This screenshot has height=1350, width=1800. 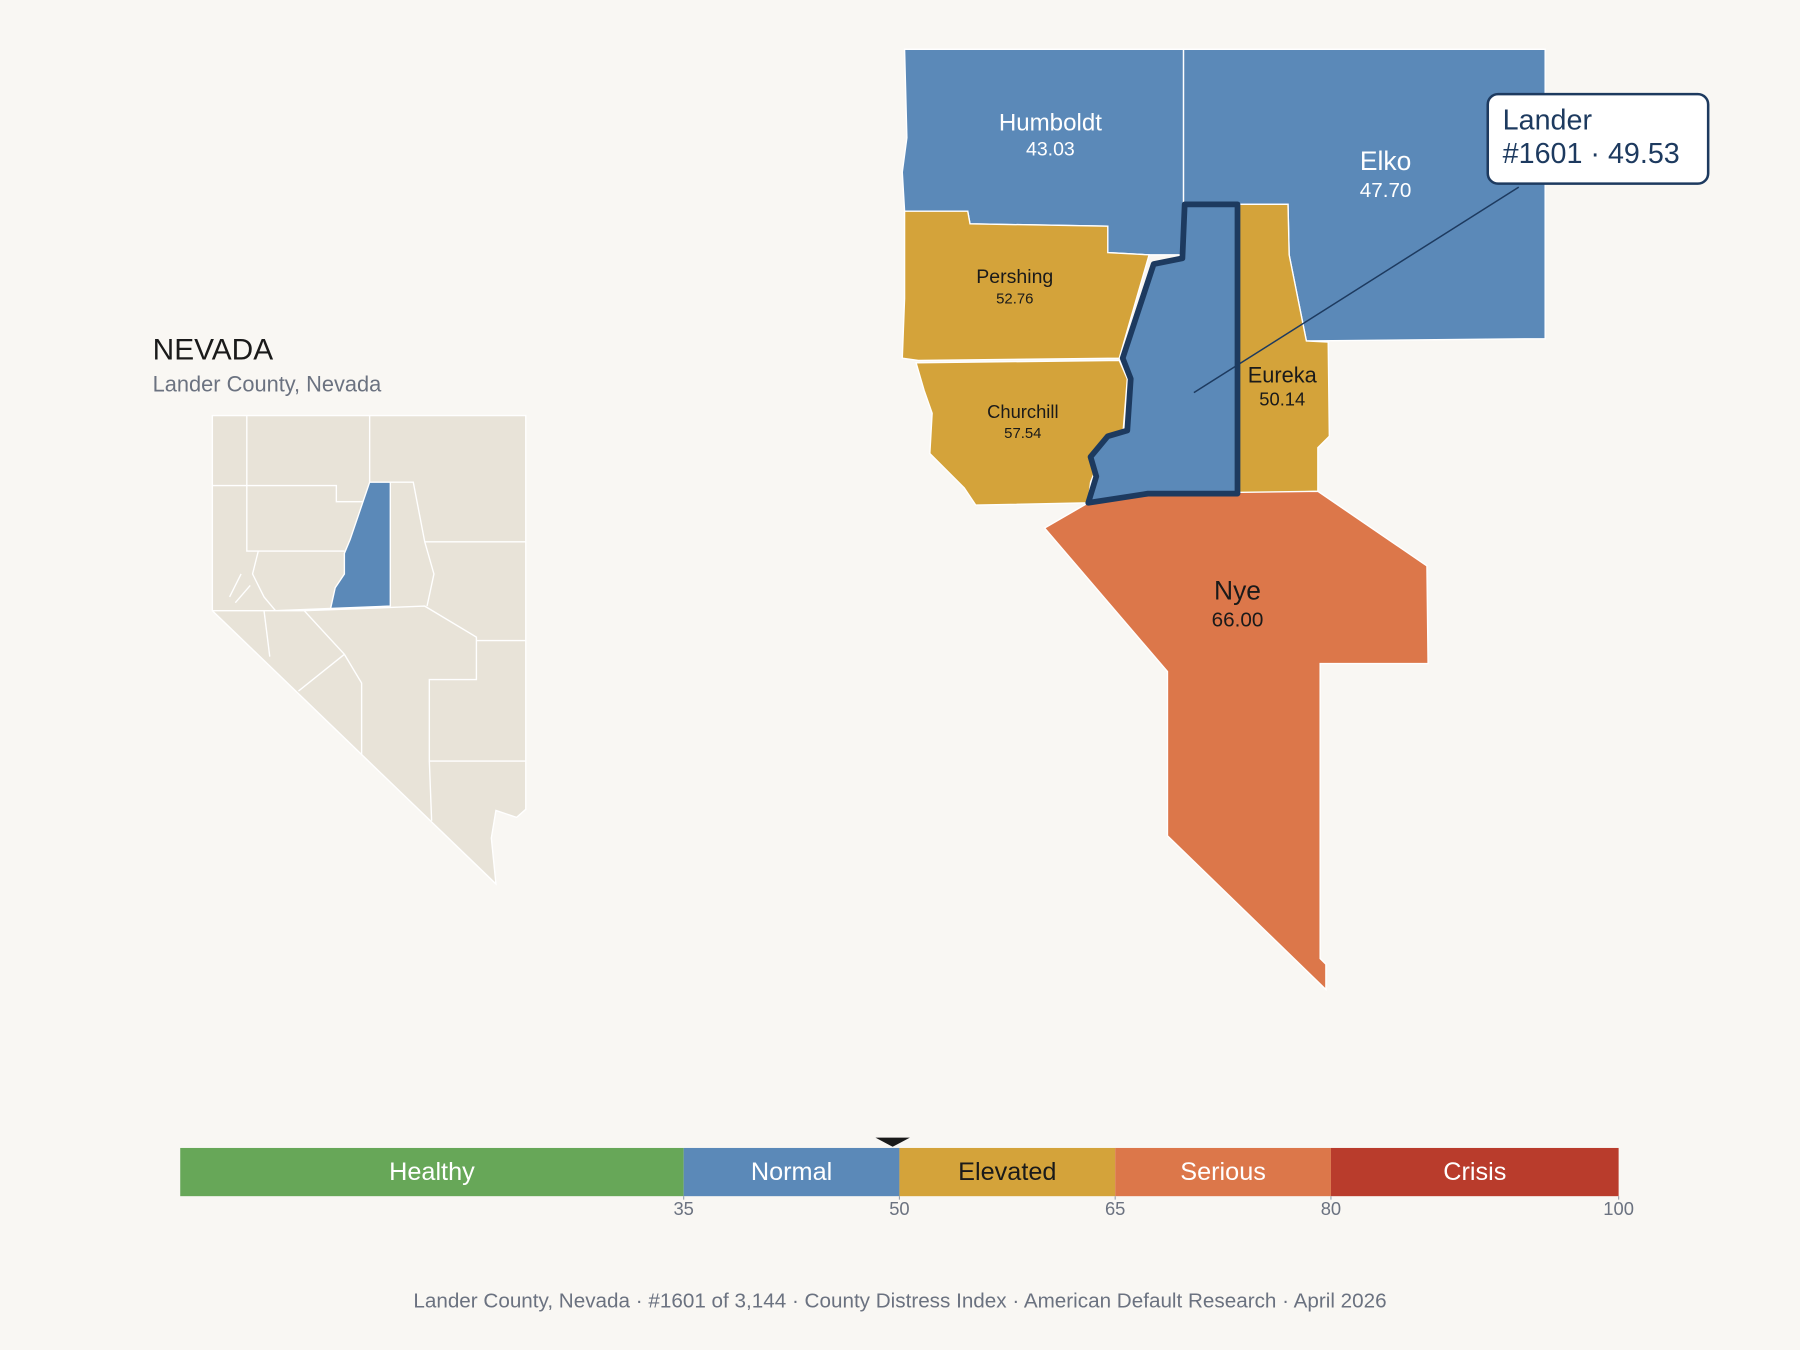 I want to click on county-score: 66.00, so click(x=1238, y=619).